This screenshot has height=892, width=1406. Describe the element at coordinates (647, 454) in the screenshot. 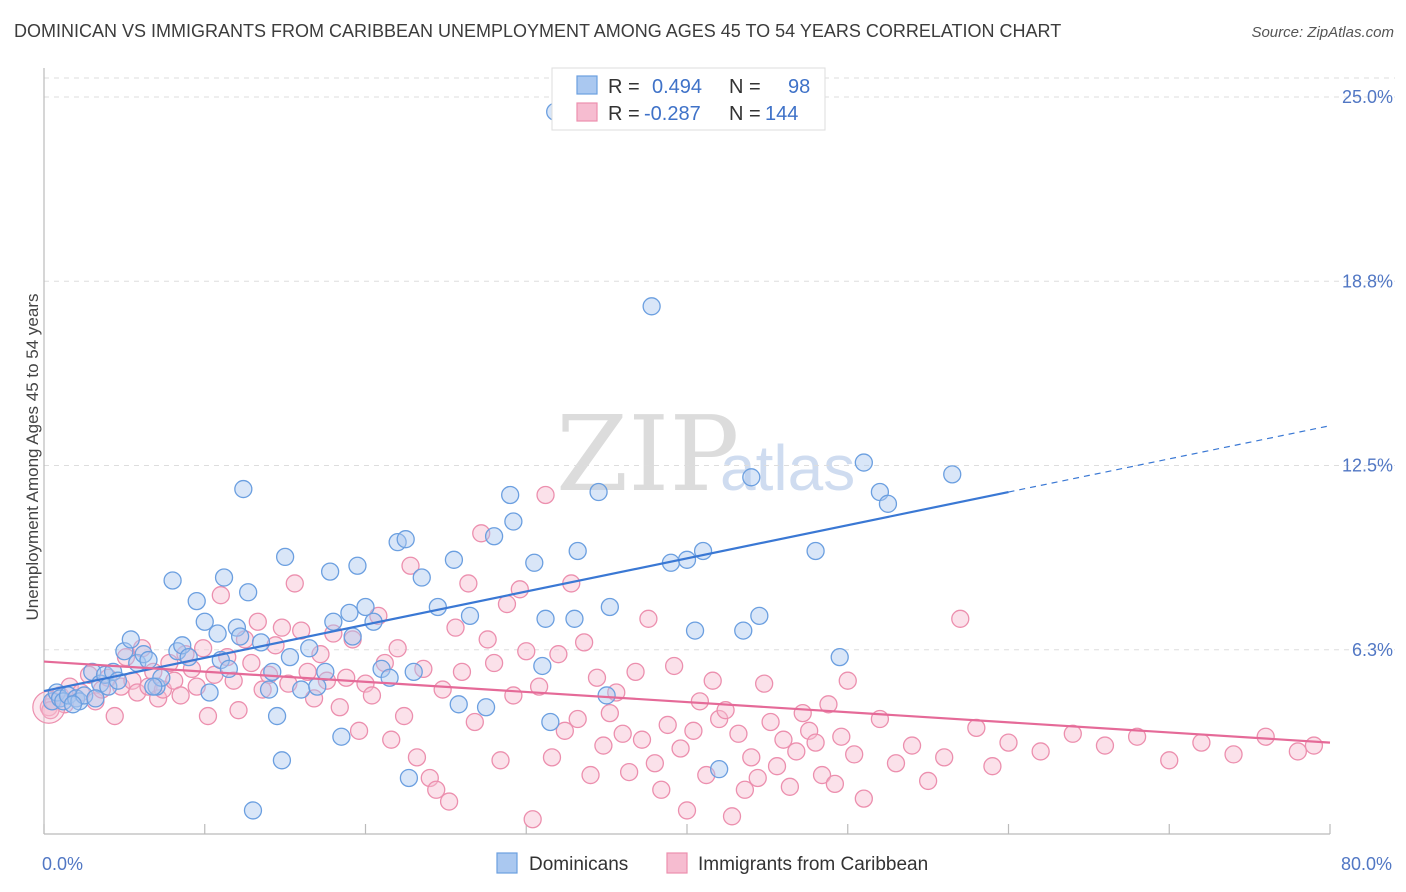

I see `watermark-zip: ZIP` at that location.